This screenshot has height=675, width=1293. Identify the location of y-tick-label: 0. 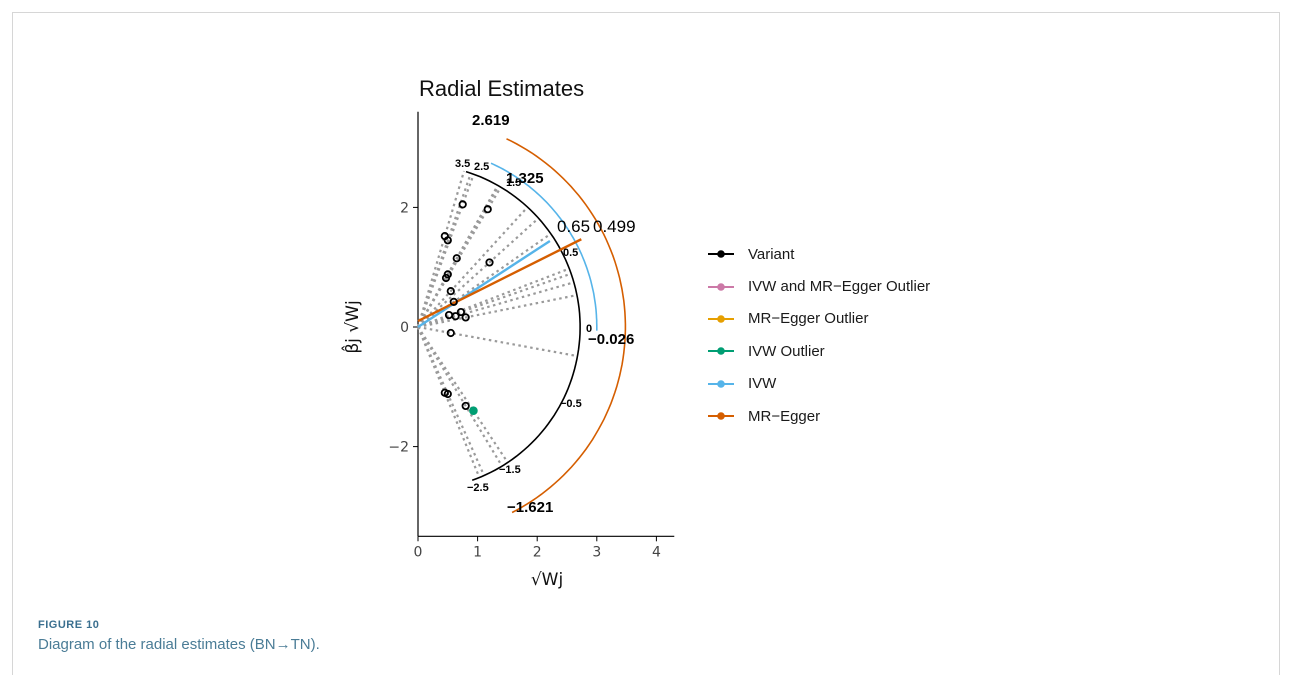
(404, 328).